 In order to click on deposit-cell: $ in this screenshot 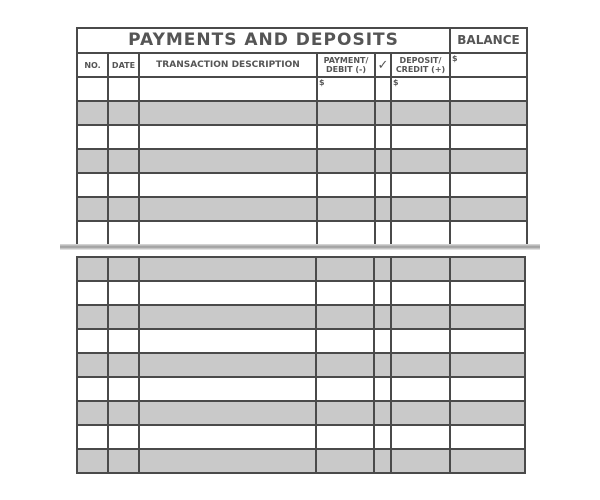, I will do `click(420, 89)`.